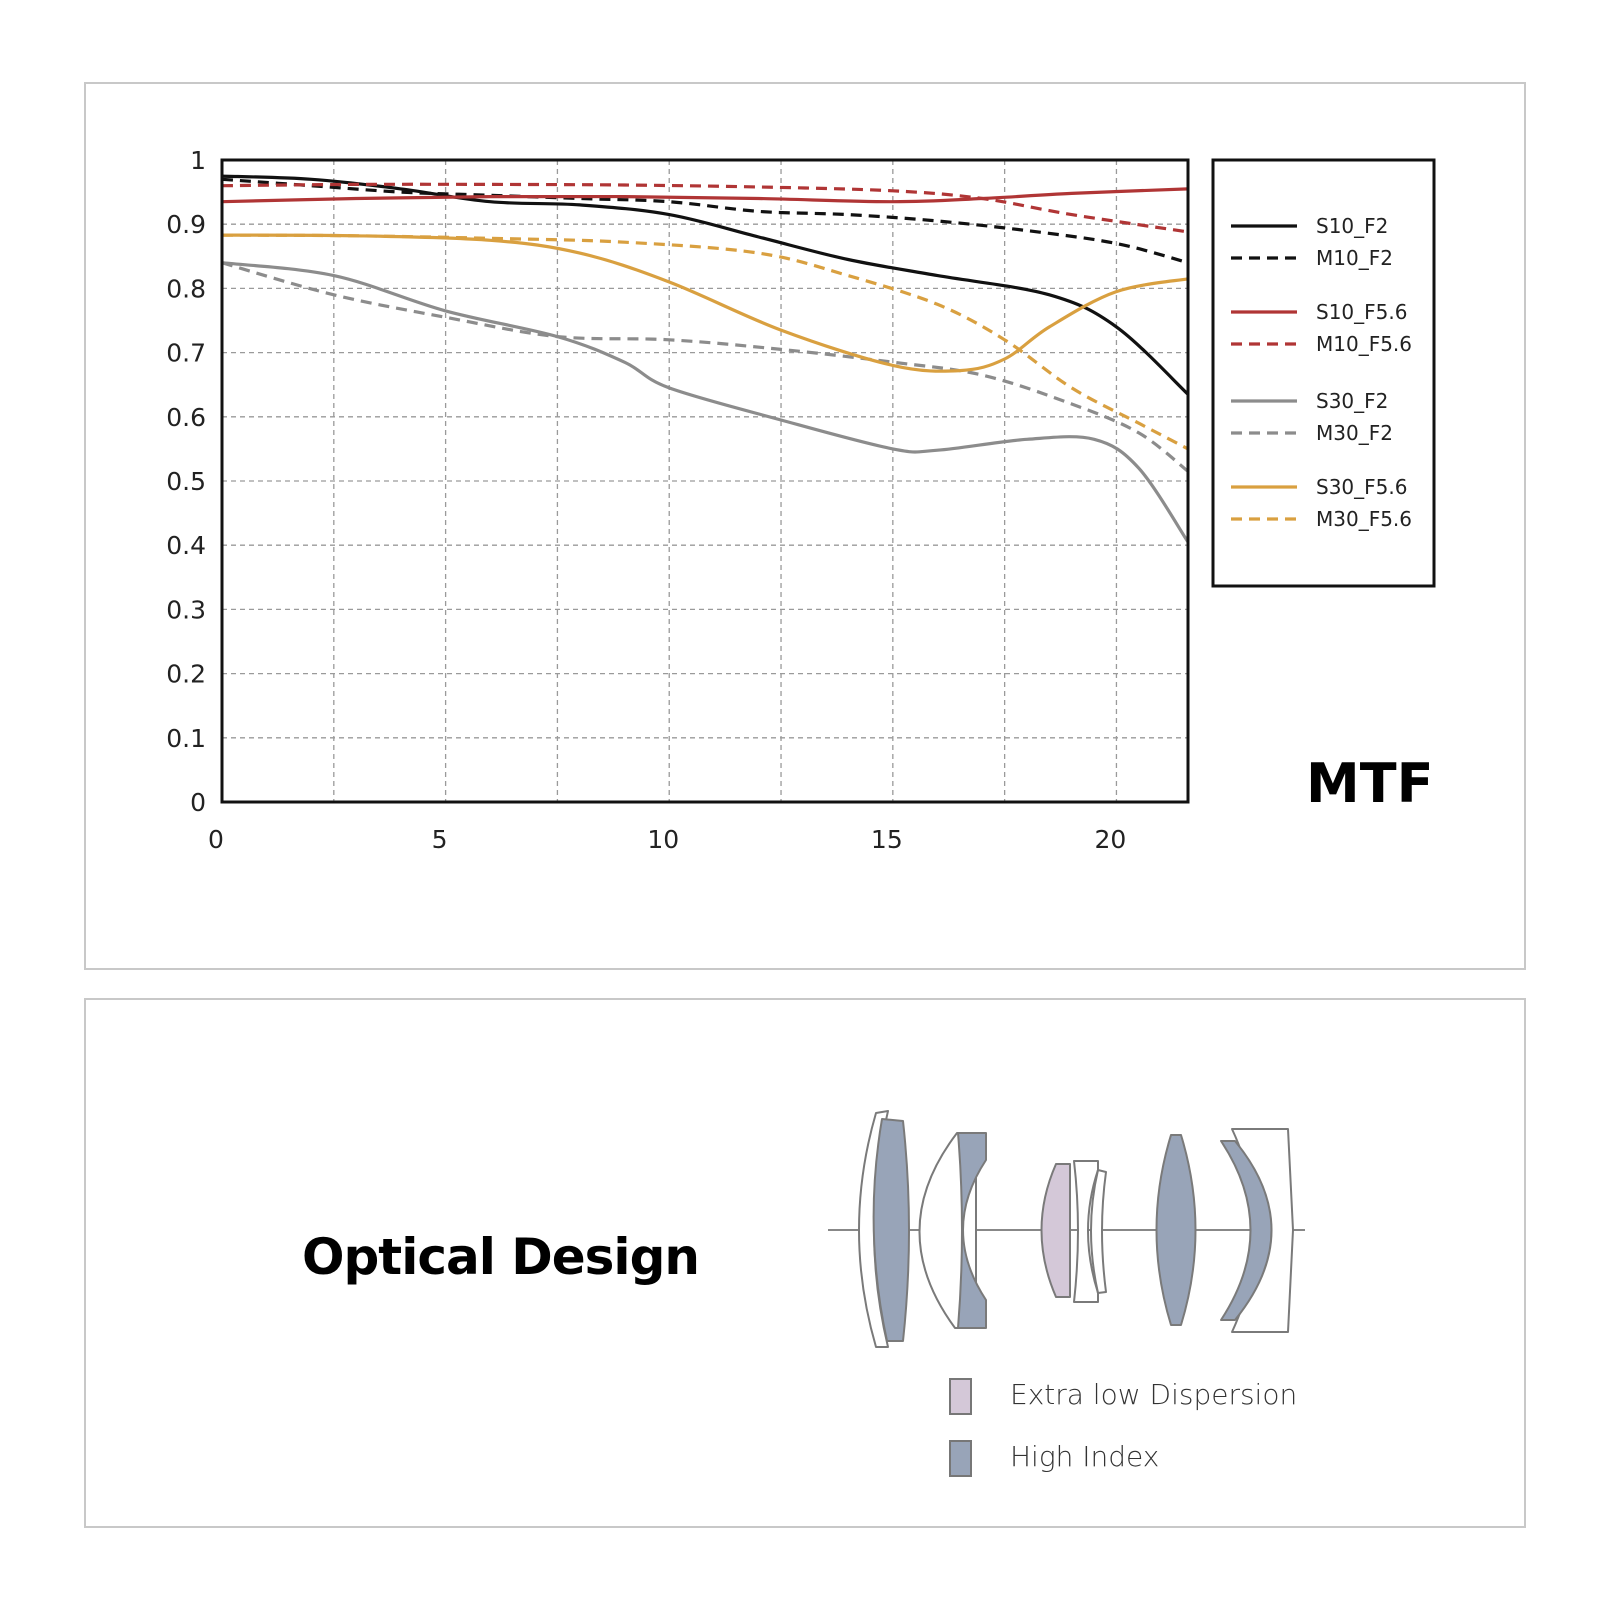 The height and width of the screenshot is (1600, 1600). I want to click on series-line-s30-f2, so click(705, 402).